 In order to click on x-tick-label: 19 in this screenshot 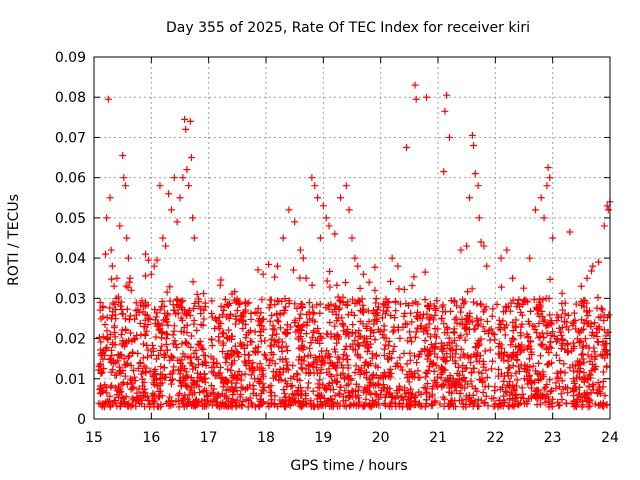, I will do `click(323, 438)`.